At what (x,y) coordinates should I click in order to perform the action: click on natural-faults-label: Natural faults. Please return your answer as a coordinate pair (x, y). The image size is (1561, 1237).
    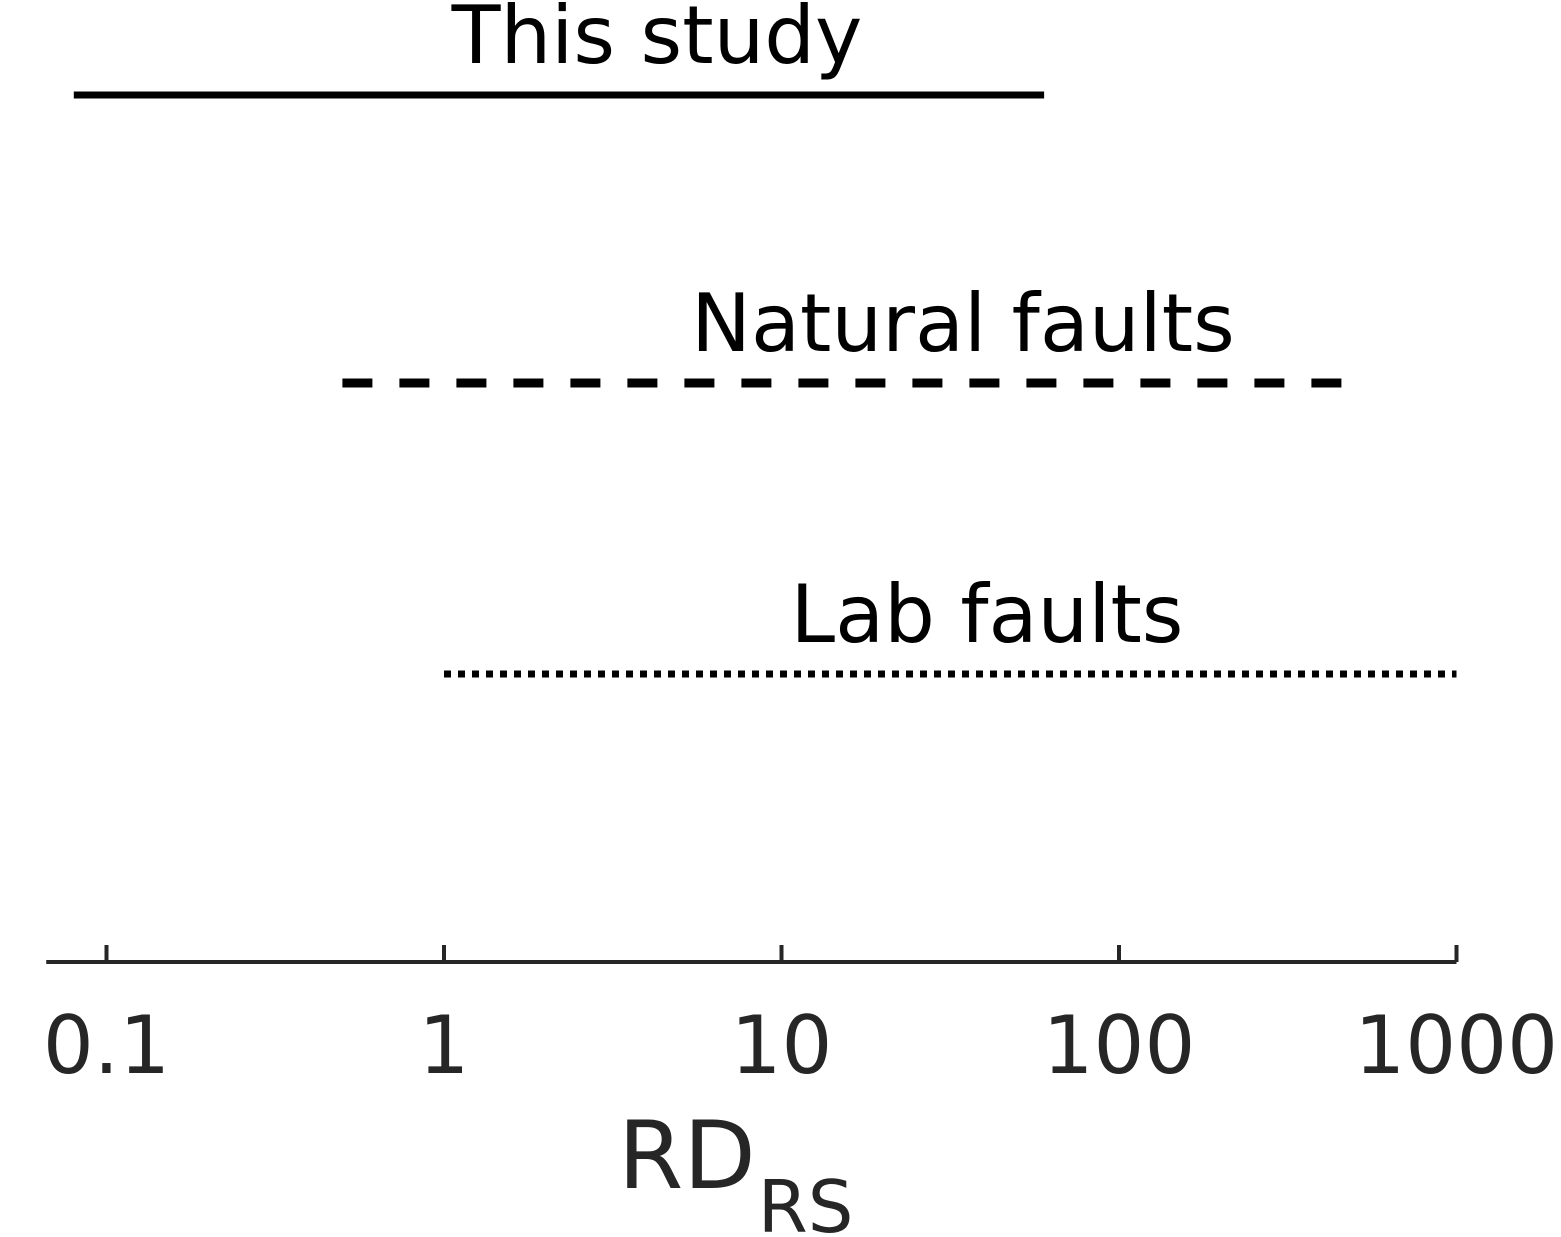
    Looking at the image, I should click on (963, 323).